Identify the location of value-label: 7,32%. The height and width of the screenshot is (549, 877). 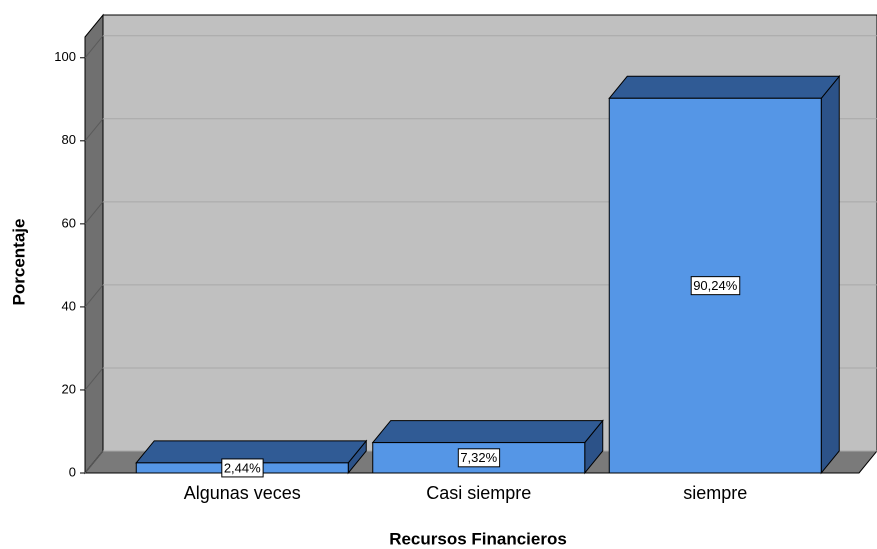
(478, 457).